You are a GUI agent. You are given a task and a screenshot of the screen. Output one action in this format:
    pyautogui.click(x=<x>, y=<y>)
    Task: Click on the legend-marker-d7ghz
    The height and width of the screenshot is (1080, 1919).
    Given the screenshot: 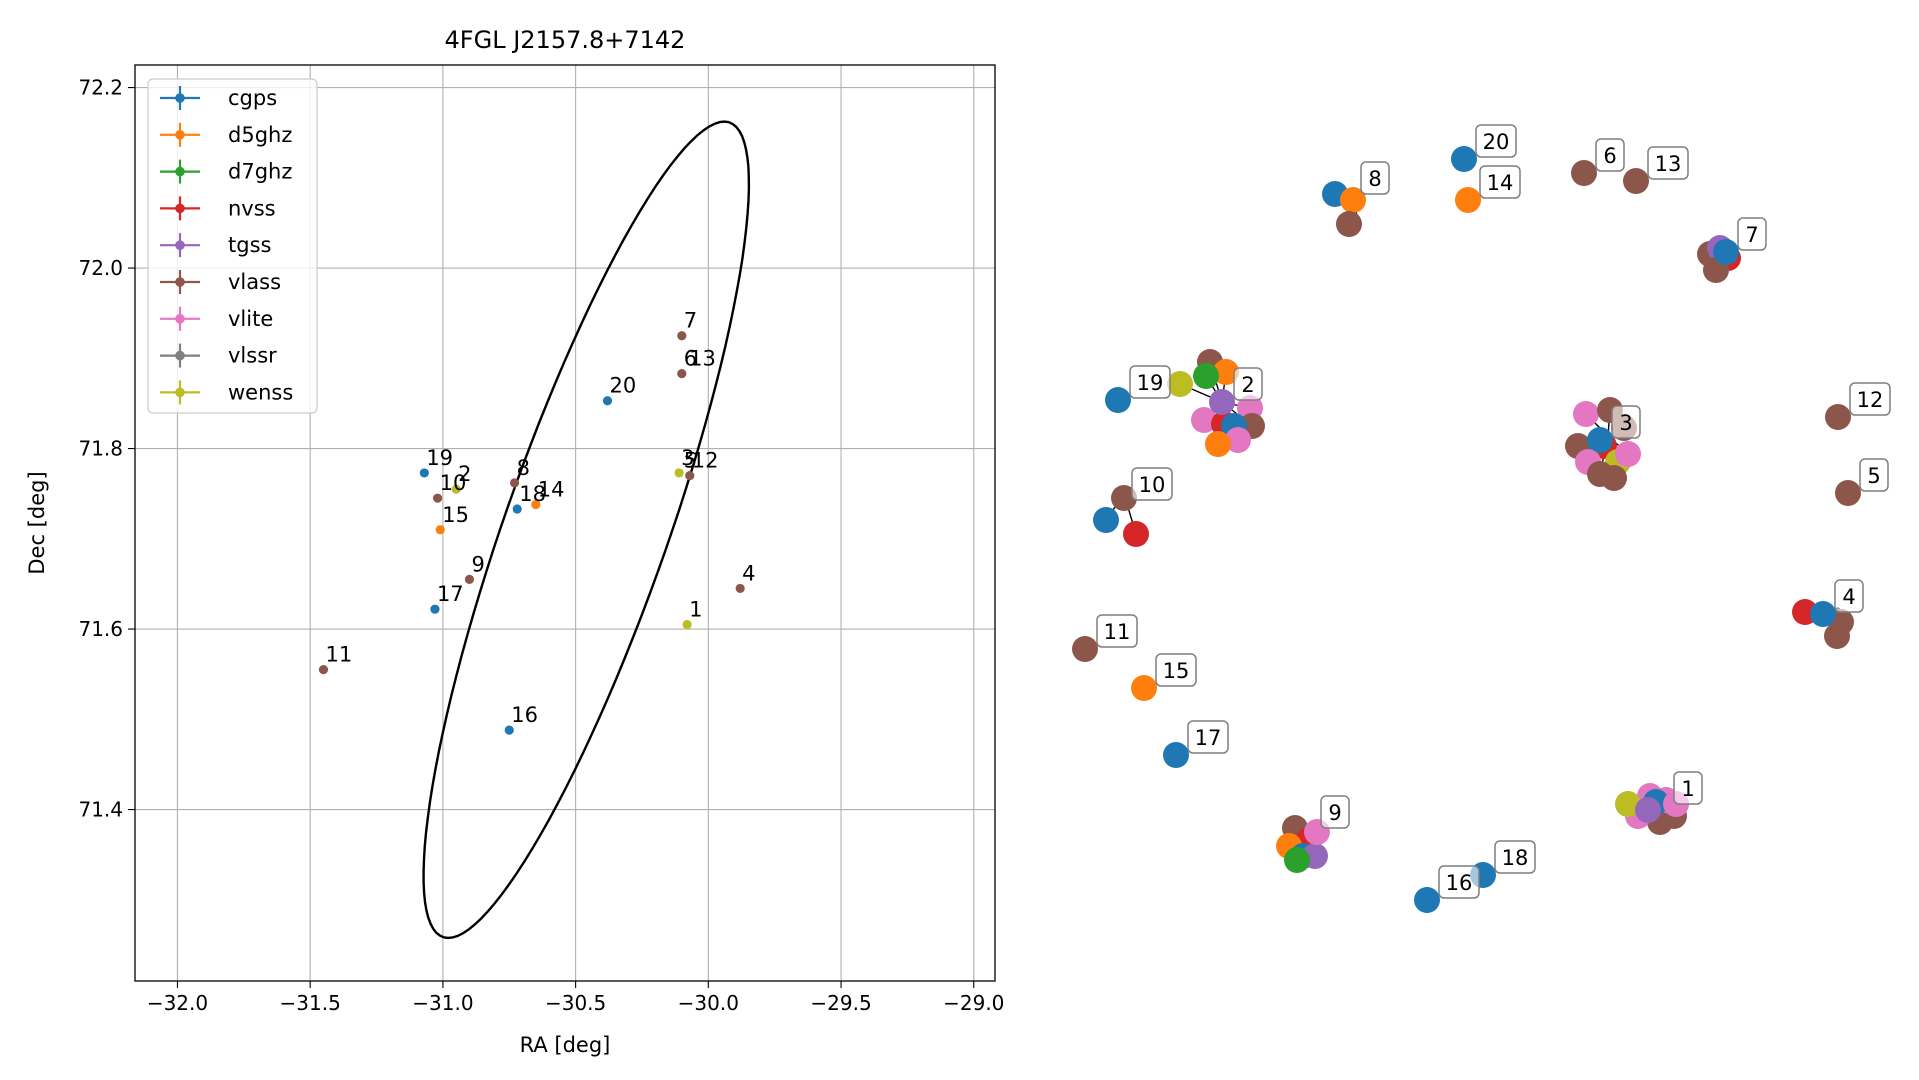 What is the action you would take?
    pyautogui.click(x=180, y=171)
    